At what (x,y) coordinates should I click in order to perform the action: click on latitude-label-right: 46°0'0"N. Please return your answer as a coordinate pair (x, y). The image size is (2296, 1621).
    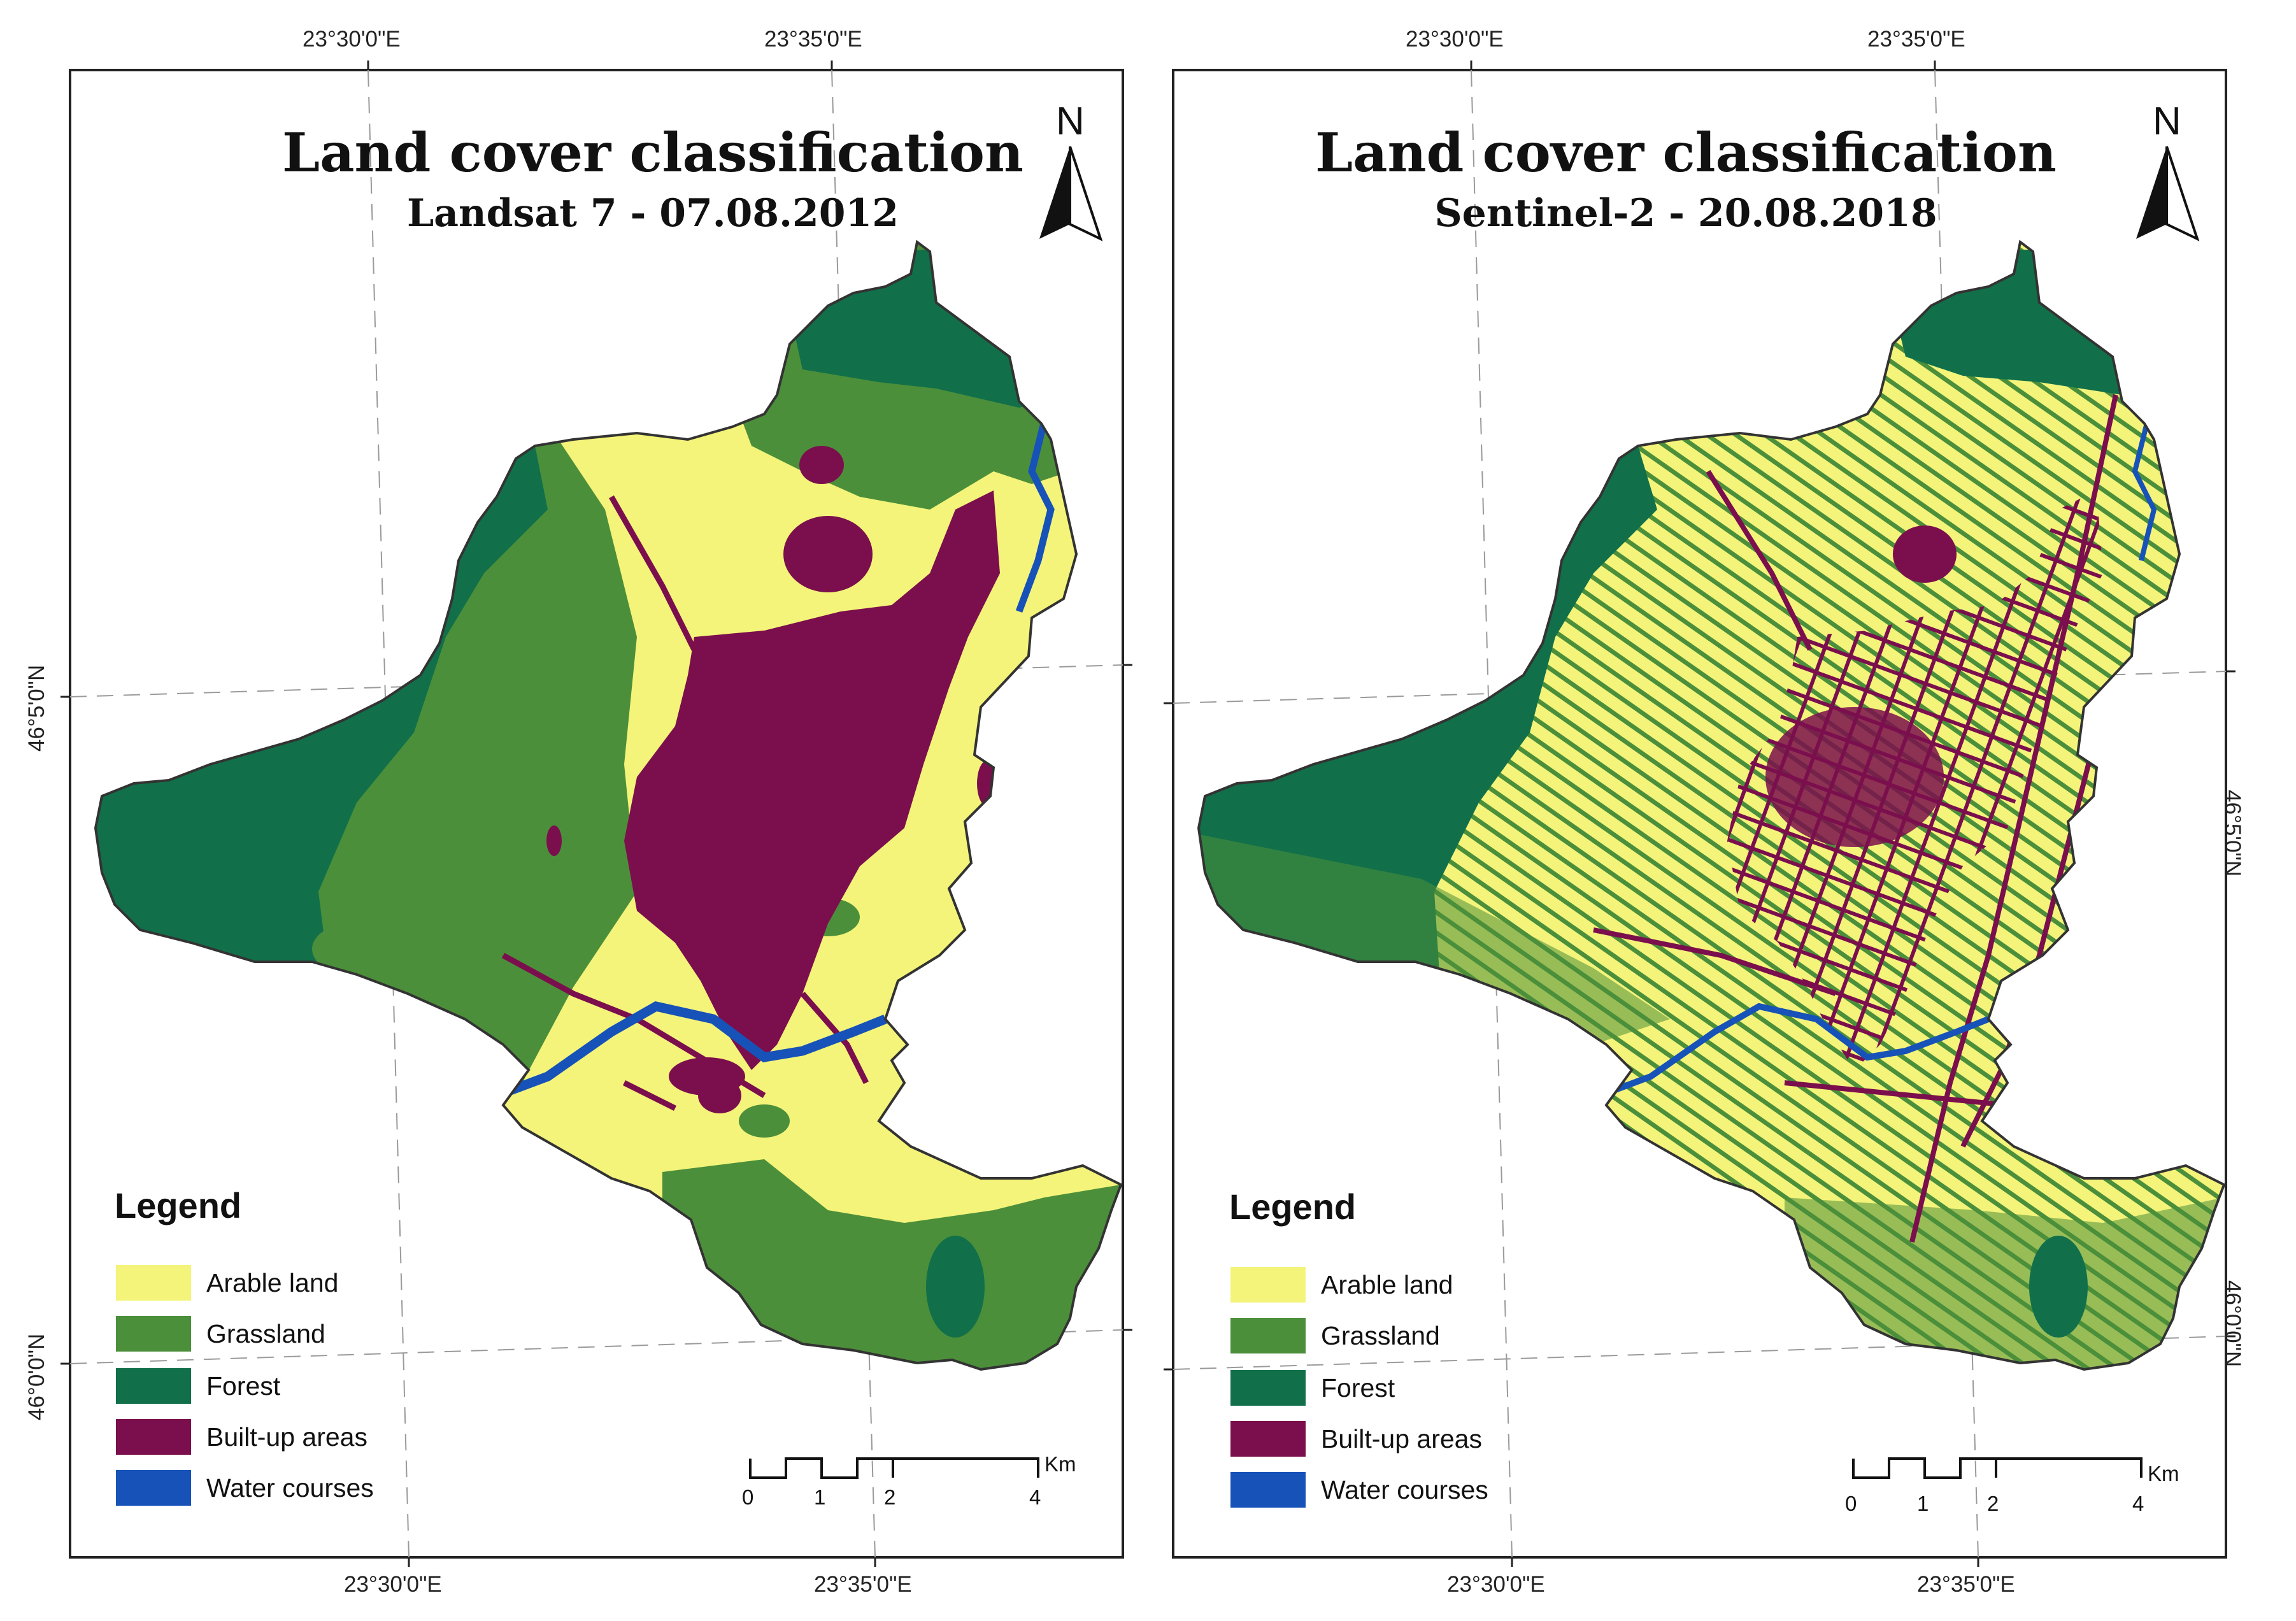
    Looking at the image, I should click on (2232, 1324).